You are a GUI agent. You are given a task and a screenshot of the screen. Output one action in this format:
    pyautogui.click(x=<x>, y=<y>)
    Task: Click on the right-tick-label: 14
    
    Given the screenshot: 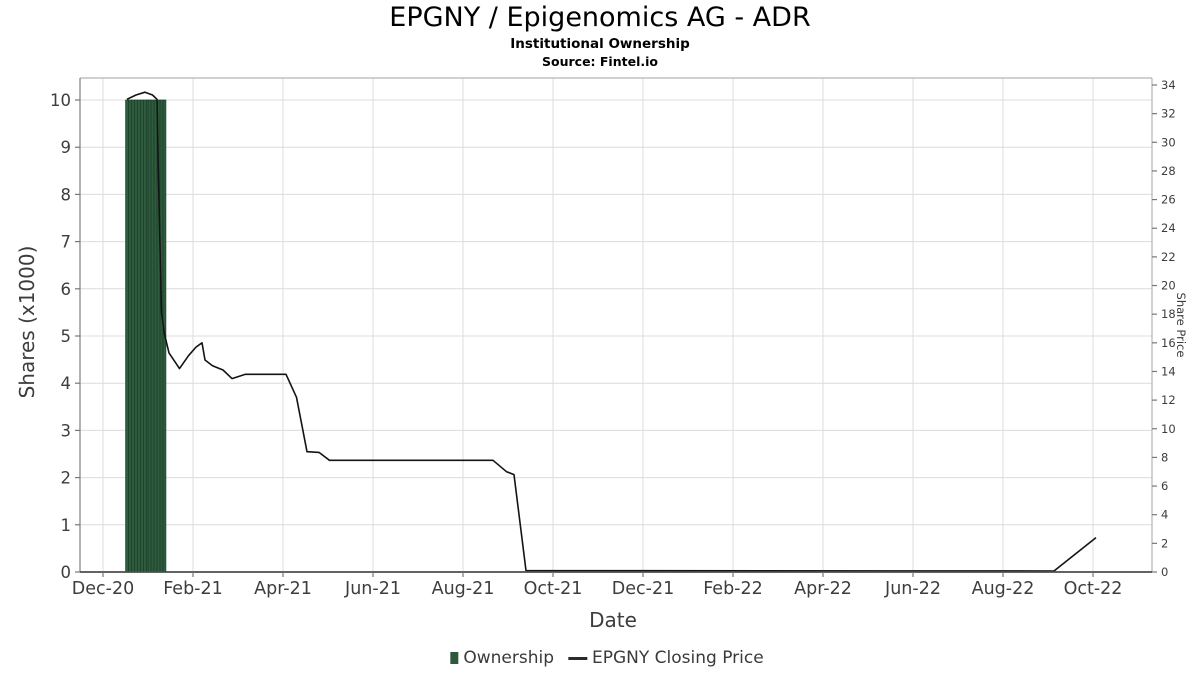 What is the action you would take?
    pyautogui.click(x=1168, y=371)
    